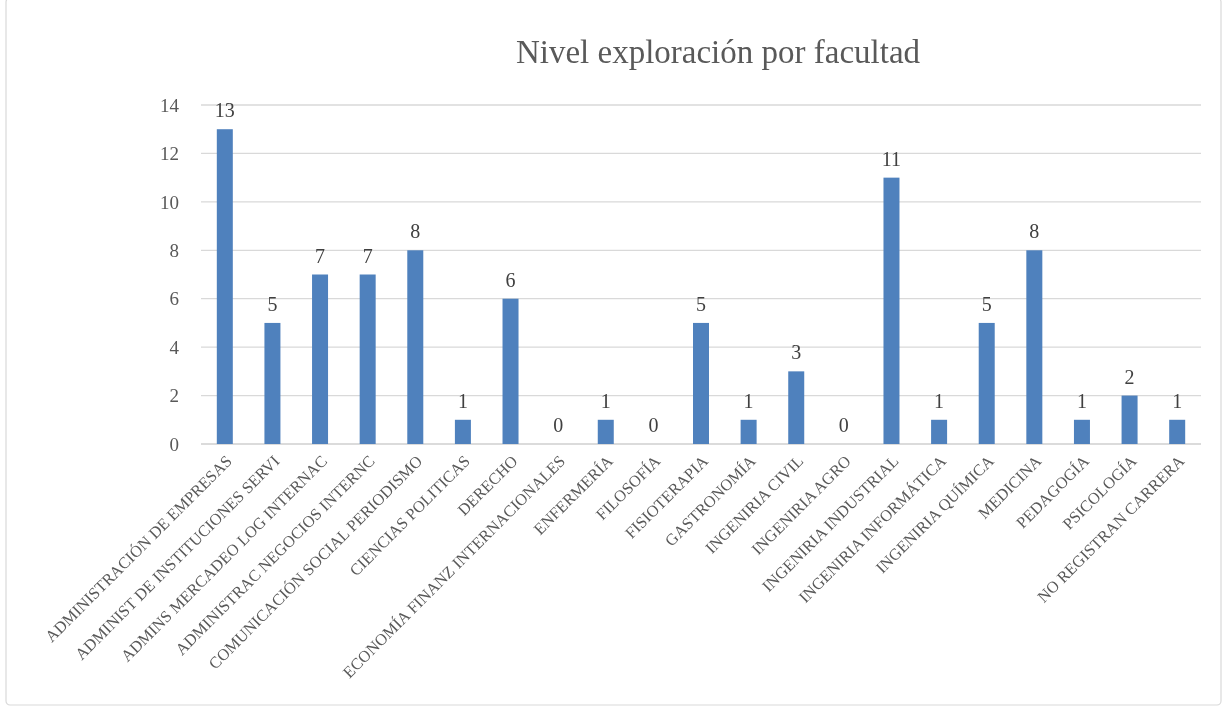  Describe the element at coordinates (174, 299) in the screenshot. I see `y-tick-label: 6` at that location.